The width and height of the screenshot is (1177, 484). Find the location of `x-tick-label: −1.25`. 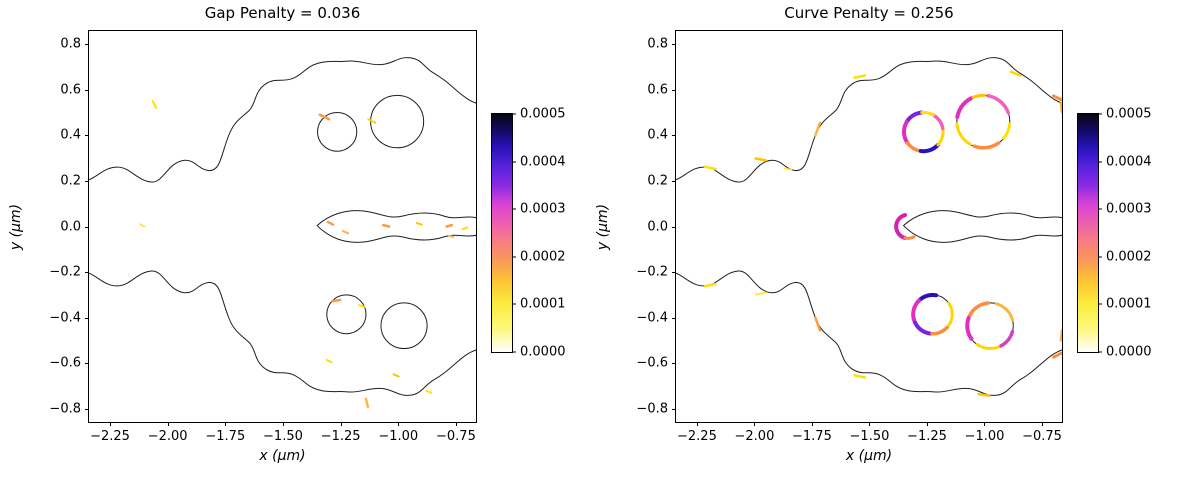

x-tick-label: −1.25 is located at coordinates (927, 436).